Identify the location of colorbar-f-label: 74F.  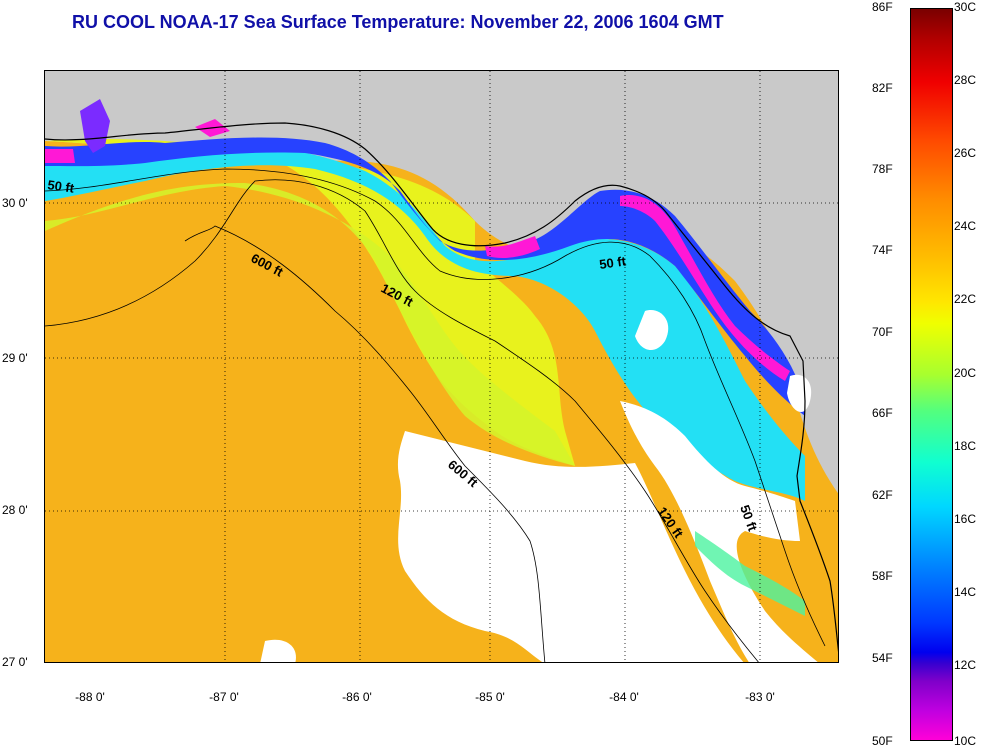
(882, 250).